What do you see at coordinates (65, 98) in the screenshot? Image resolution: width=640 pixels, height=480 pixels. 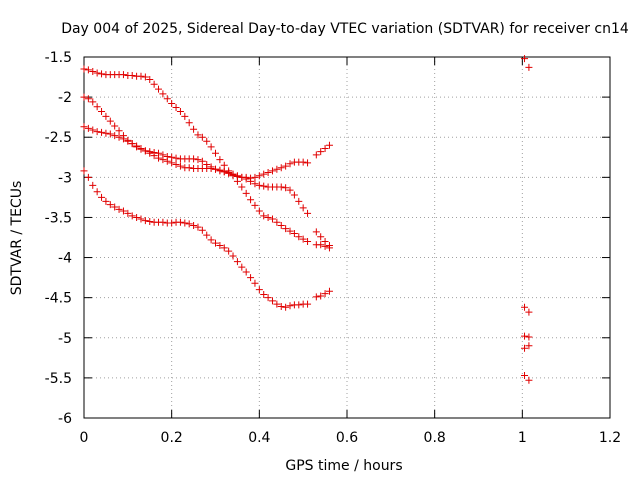 I see `y-tick-label: -2` at bounding box center [65, 98].